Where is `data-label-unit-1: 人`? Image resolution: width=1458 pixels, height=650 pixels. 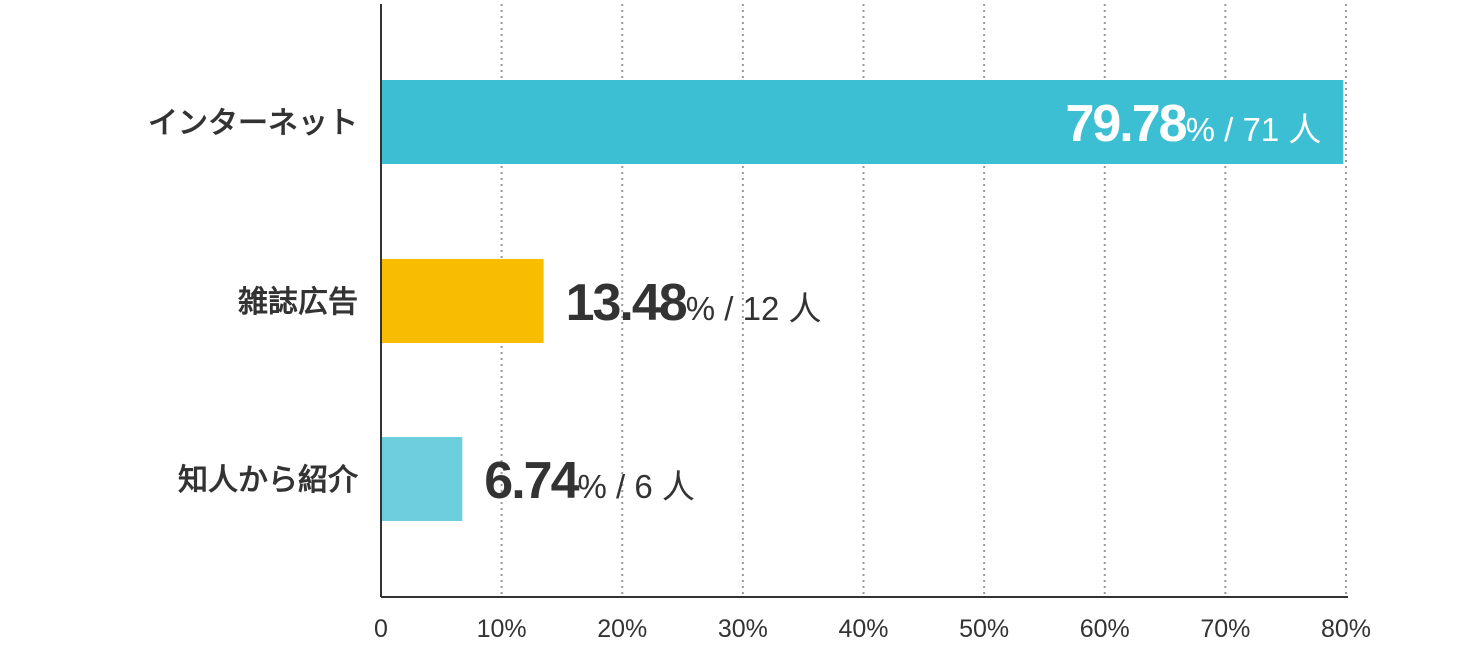 data-label-unit-1: 人 is located at coordinates (804, 308).